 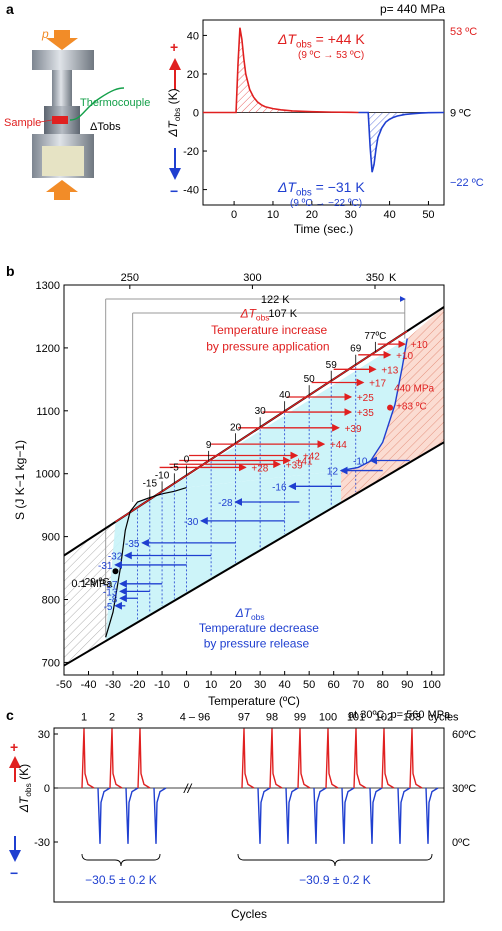 I want to click on cycle-label: 101, so click(x=356, y=718).